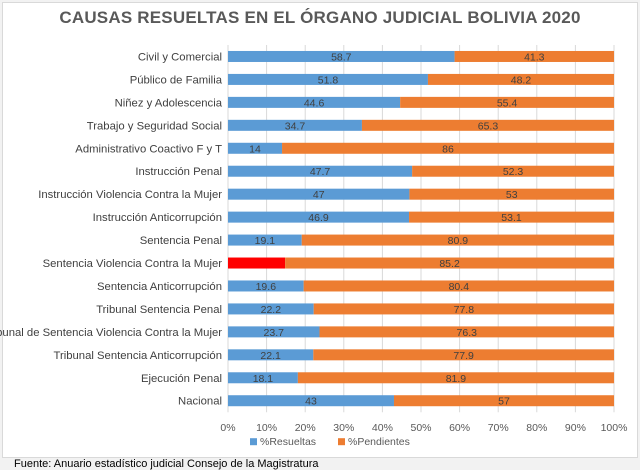 This screenshot has height=470, width=640. I want to click on x-tick-label: 50%, so click(420, 428).